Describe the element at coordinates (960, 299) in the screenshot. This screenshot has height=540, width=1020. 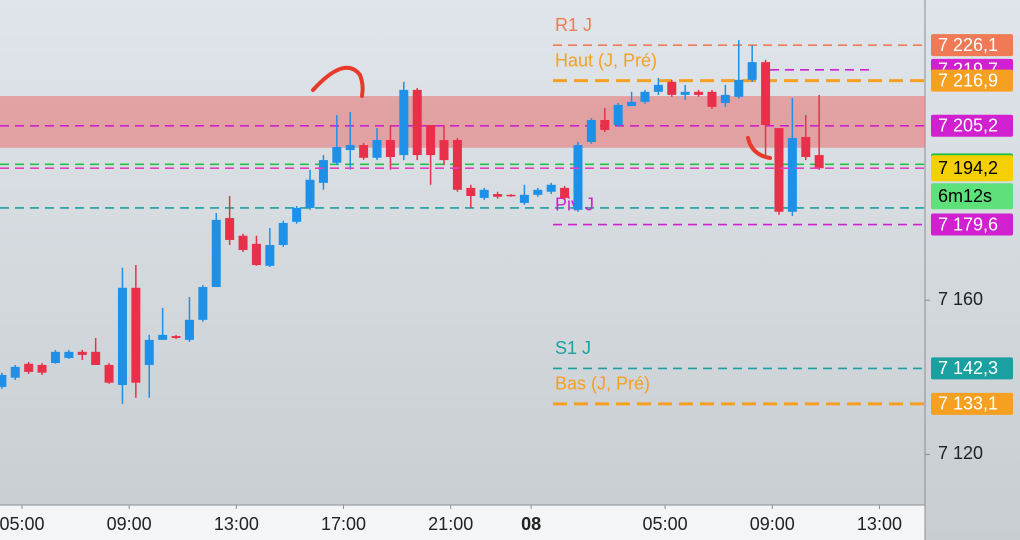
I see `y-tick-label: 7 160` at that location.